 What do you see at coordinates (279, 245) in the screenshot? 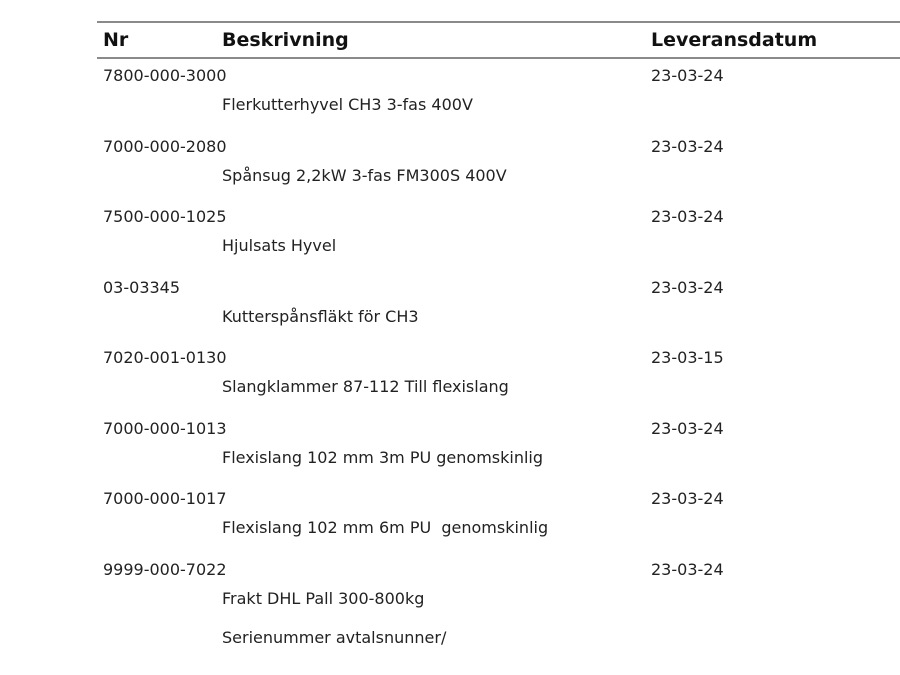
I see `cell-description: Hjulsats Hyvel` at bounding box center [279, 245].